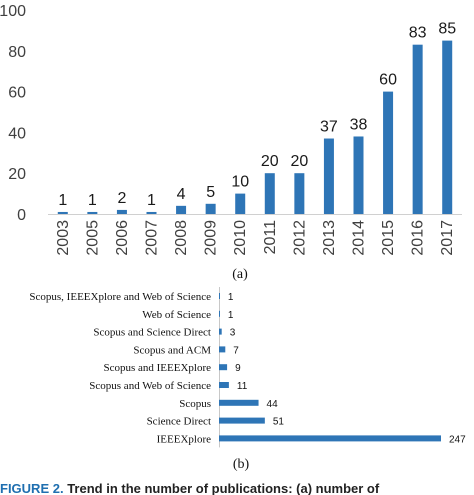 The height and width of the screenshot is (495, 474). I want to click on chart-a-x-tick-label: 2005, so click(92, 238).